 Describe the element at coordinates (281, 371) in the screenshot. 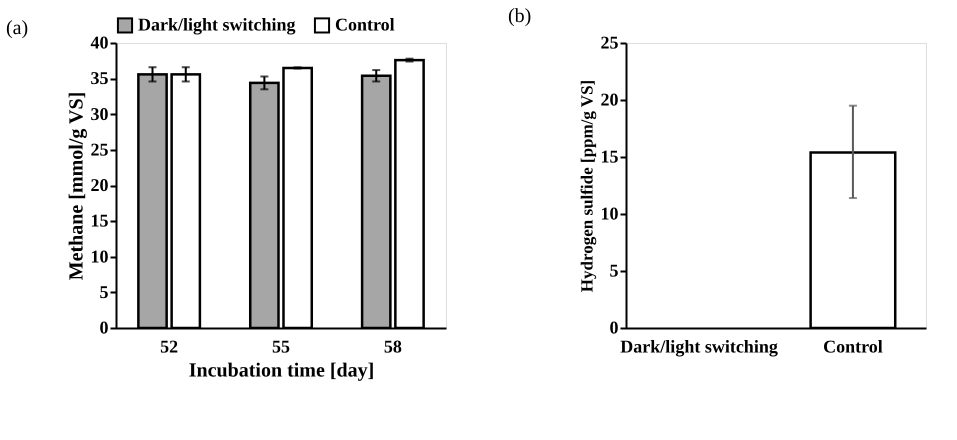

I see `x-axis-title: Incubation time [day]` at that location.